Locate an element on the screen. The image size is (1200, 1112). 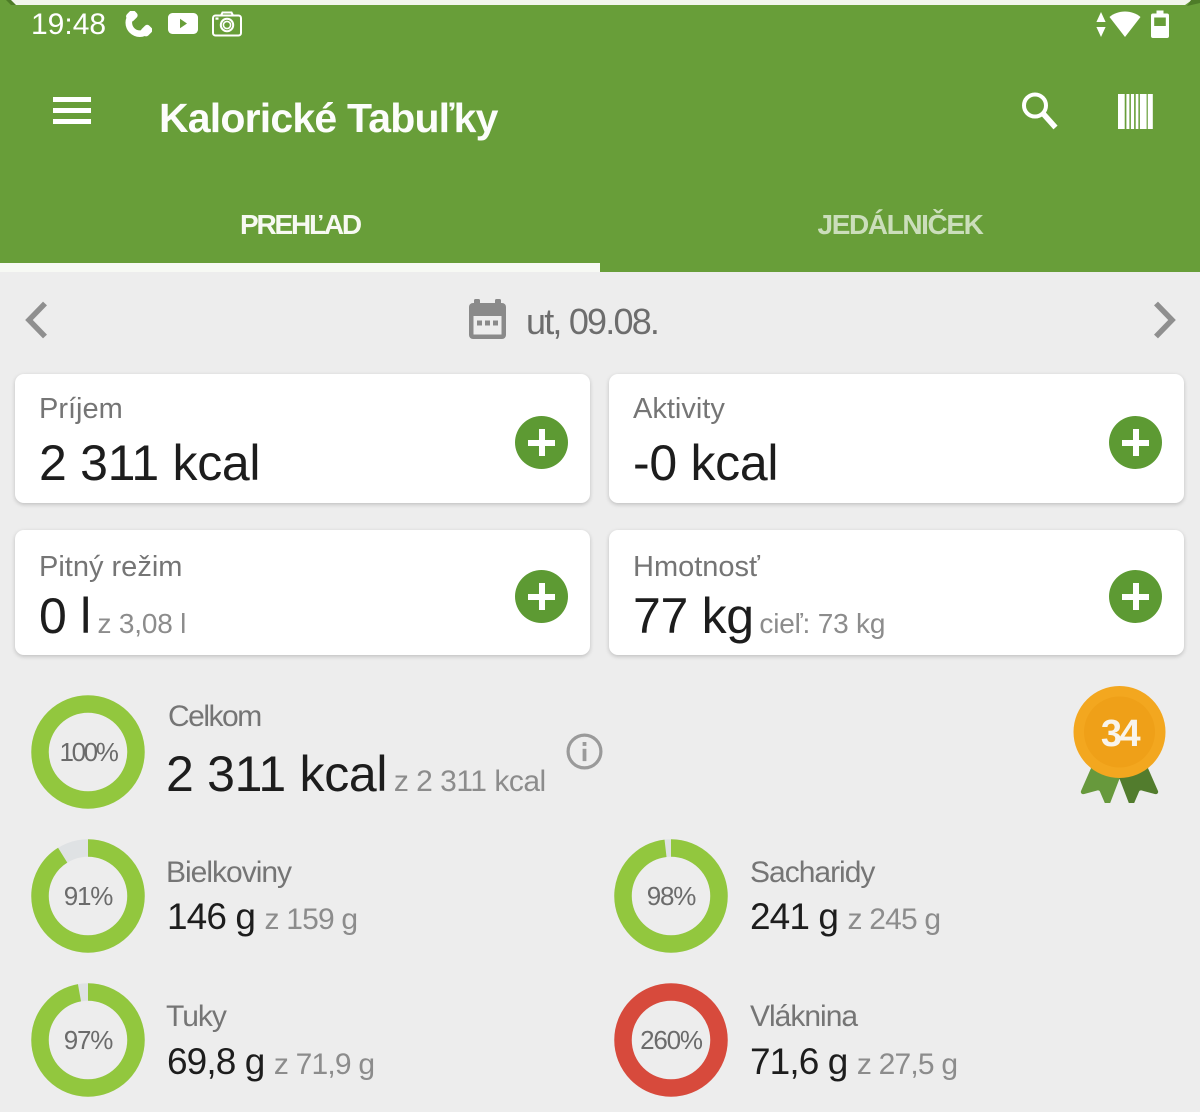
svg-text: 34 is located at coordinates (1121, 734).